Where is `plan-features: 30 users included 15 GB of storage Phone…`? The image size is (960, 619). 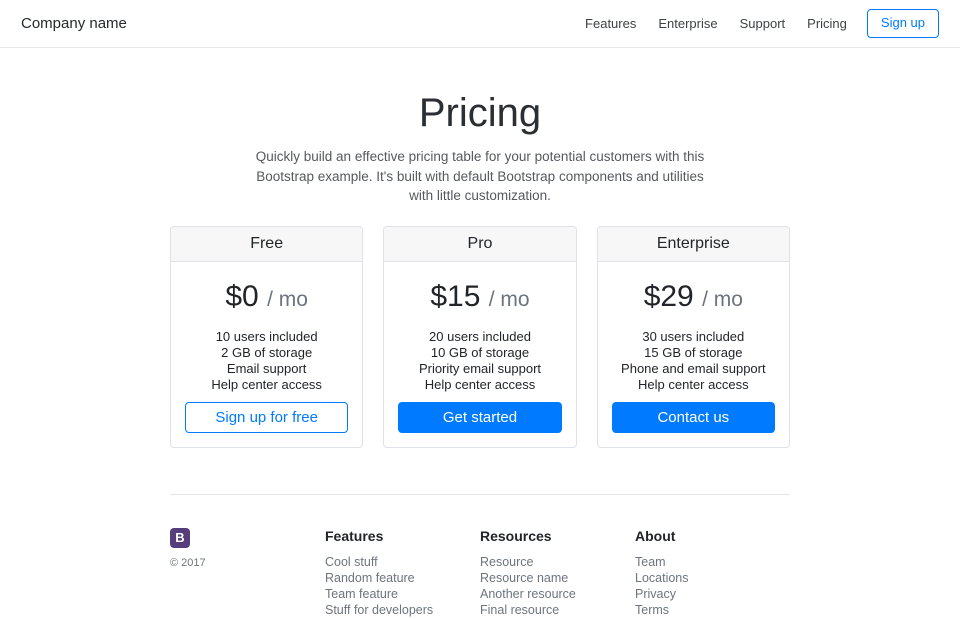 plan-features: 30 users included 15 GB of storage Phone… is located at coordinates (693, 361).